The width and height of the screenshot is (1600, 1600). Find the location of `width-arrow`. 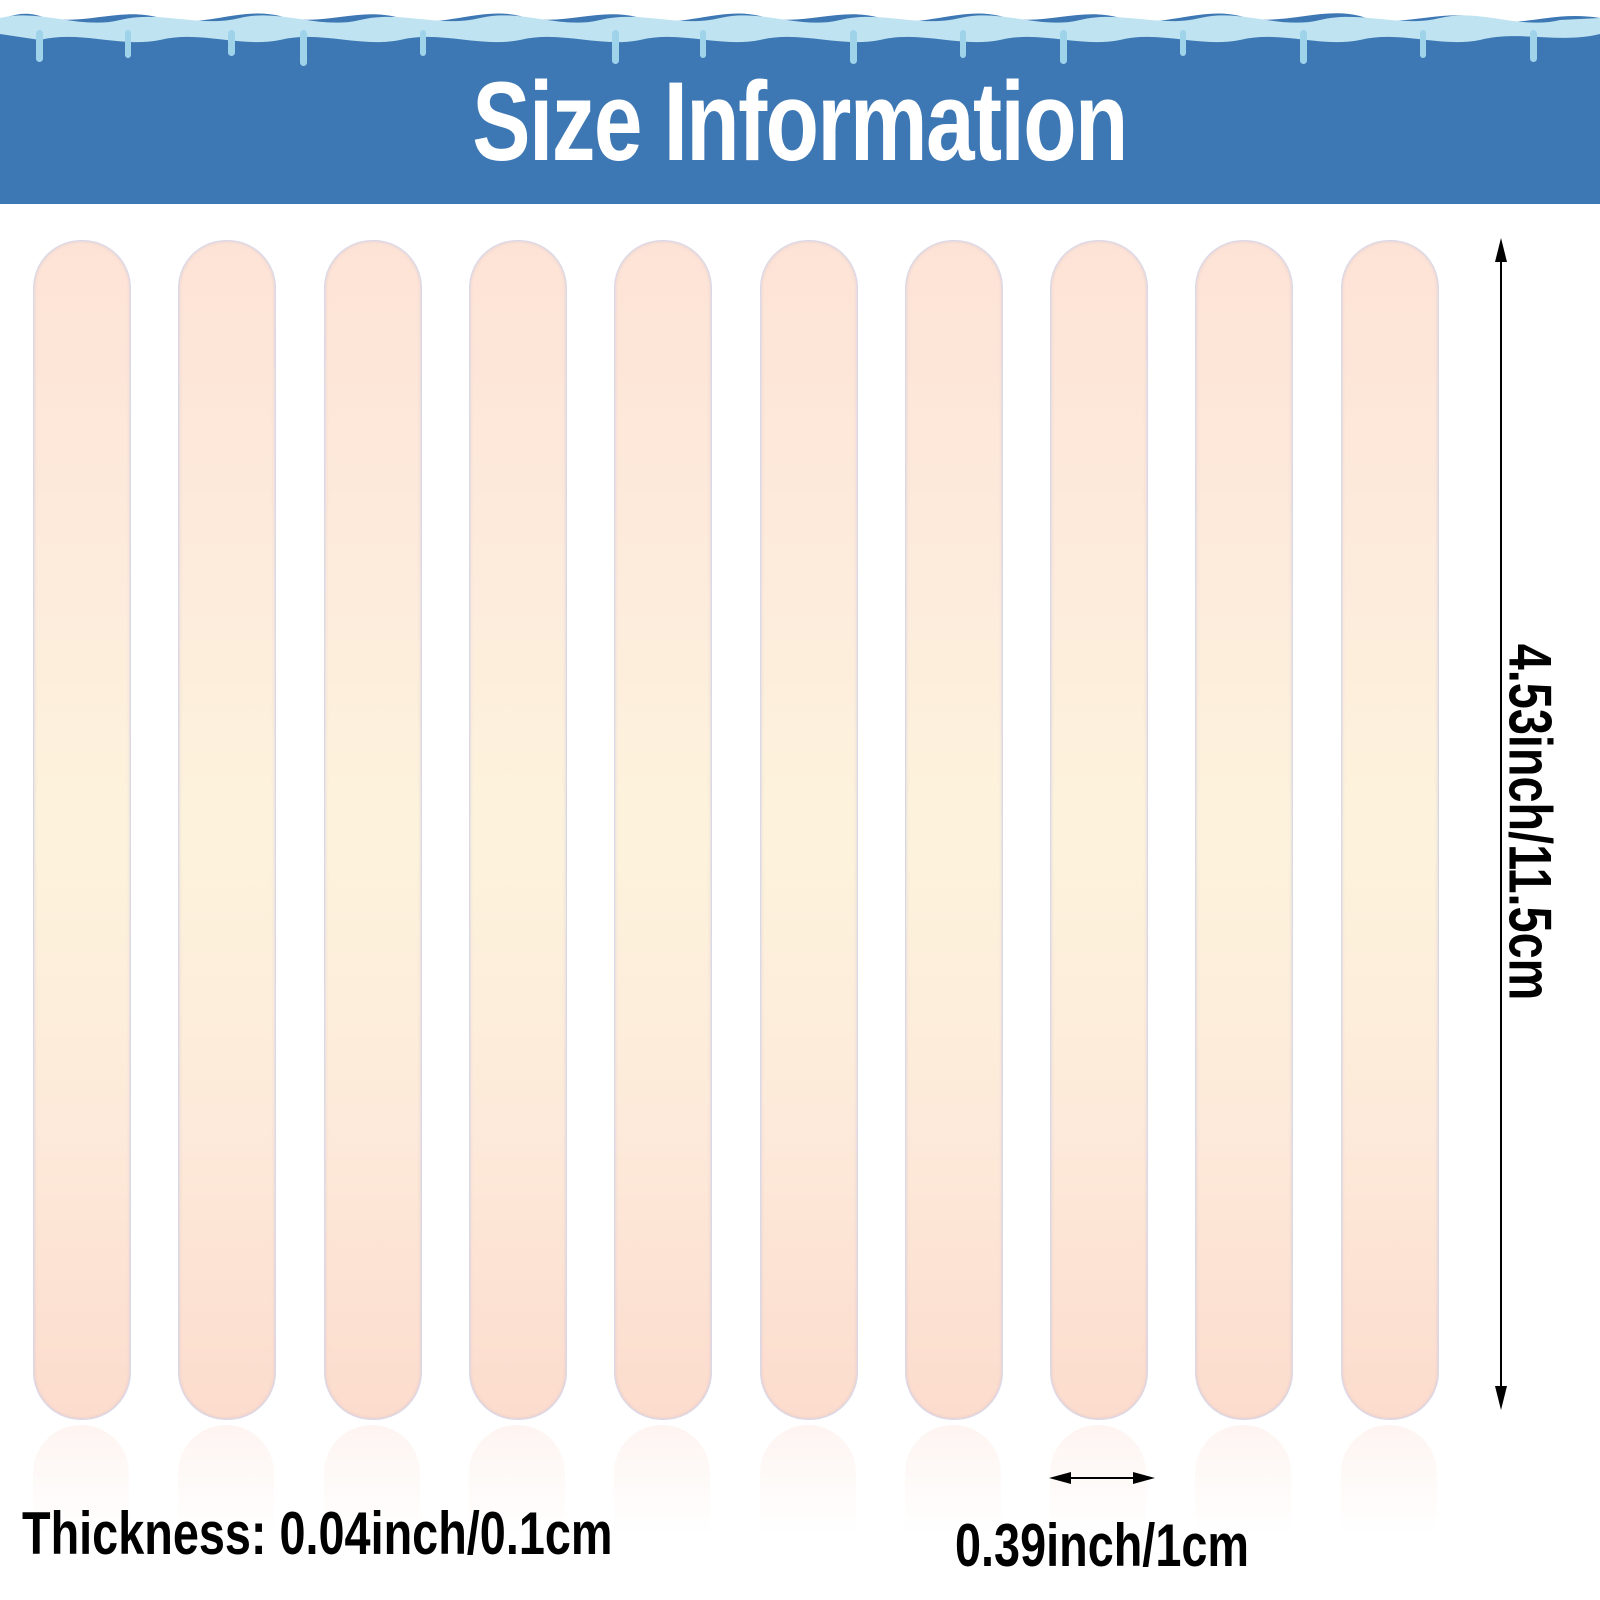

width-arrow is located at coordinates (1102, 1478).